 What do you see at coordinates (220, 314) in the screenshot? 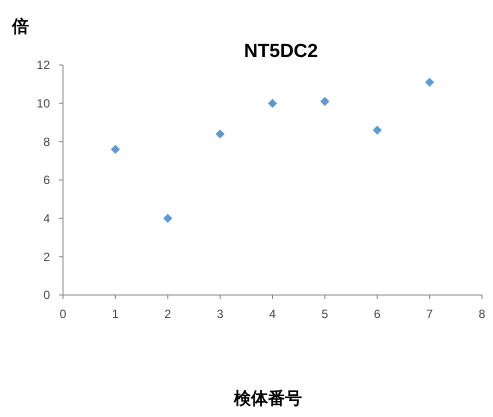
I see `x-tick-label: 3` at bounding box center [220, 314].